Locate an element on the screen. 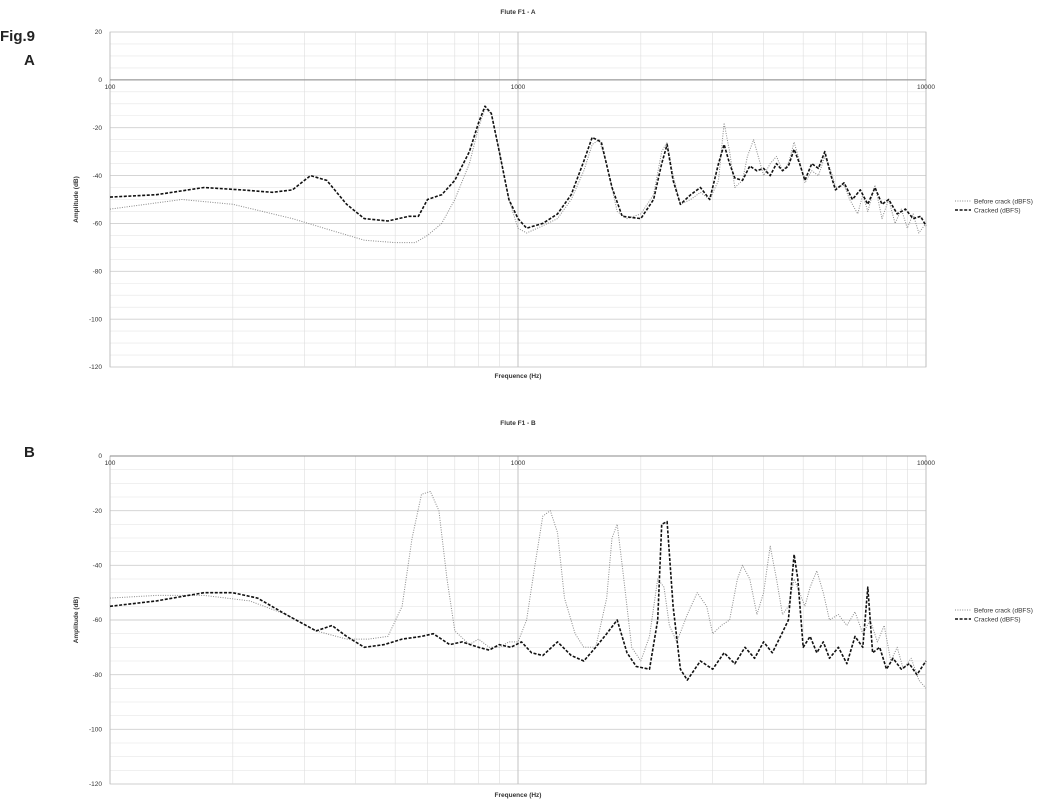  panel-letter-b: B is located at coordinates (29, 452).